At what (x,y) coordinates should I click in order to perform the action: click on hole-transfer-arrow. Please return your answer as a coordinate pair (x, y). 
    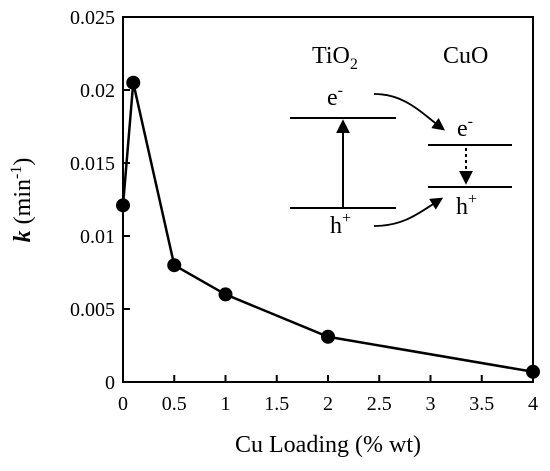
    Looking at the image, I should click on (408, 212).